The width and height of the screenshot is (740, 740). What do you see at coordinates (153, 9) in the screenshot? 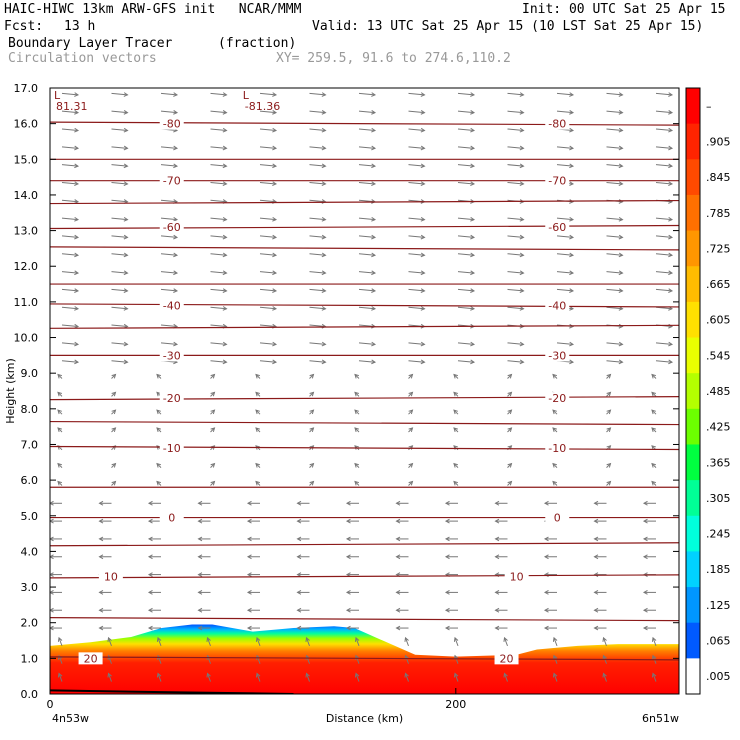
I see `model-title: HAIC-HIWC 13km ARW-GFS init NCAR/MMM` at bounding box center [153, 9].